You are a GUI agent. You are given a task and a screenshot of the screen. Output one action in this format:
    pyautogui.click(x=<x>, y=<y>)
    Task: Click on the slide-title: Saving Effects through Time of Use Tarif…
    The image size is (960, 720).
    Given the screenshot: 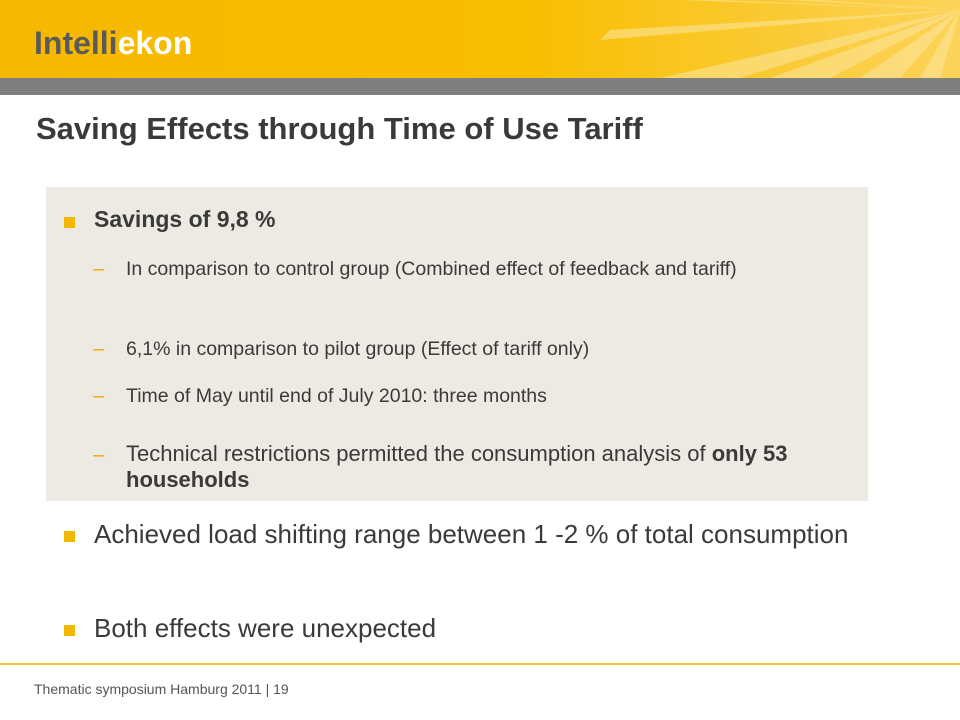 What is the action you would take?
    pyautogui.click(x=339, y=128)
    